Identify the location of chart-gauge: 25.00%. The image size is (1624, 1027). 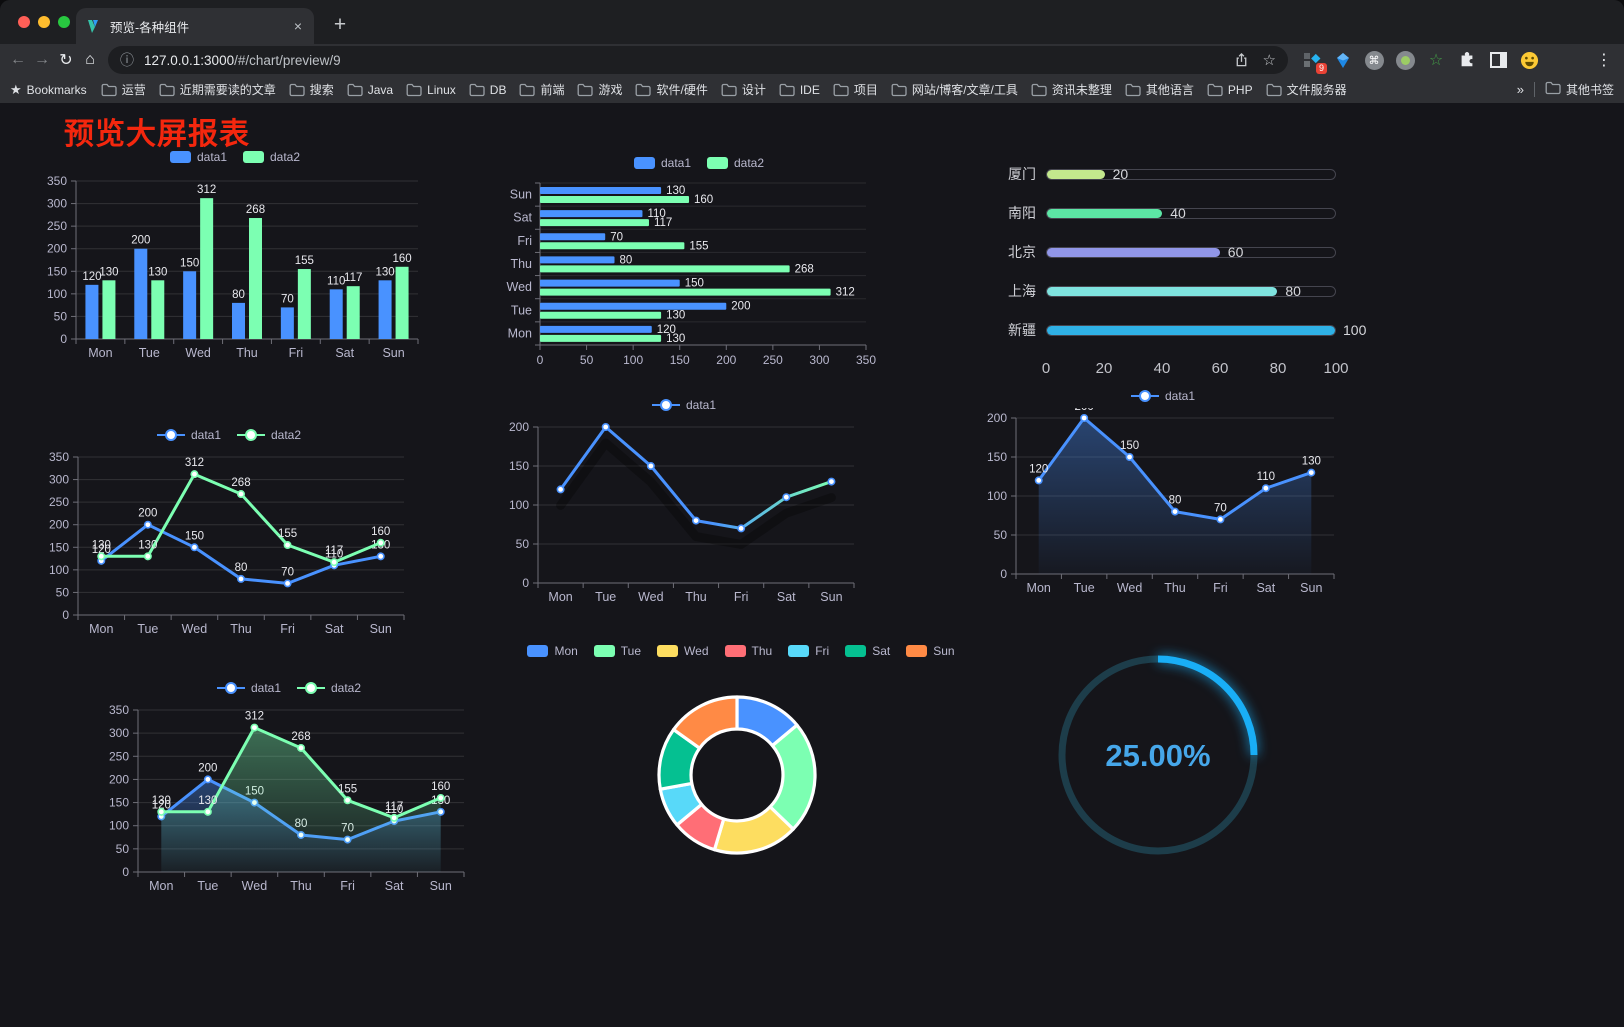
(1158, 761).